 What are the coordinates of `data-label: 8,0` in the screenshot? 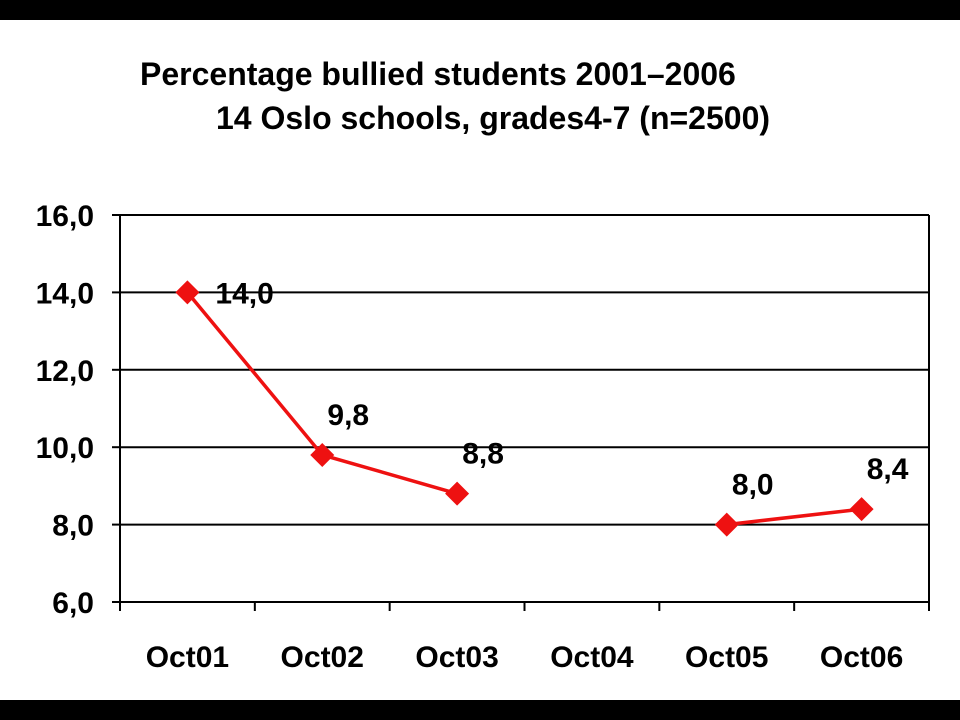 It's located at (753, 485).